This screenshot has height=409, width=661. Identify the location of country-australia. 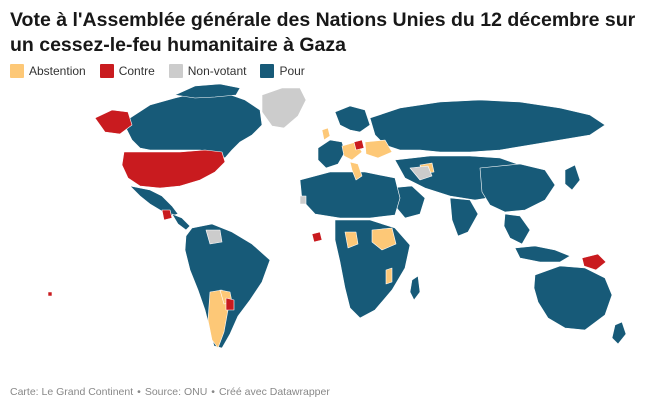
(573, 298).